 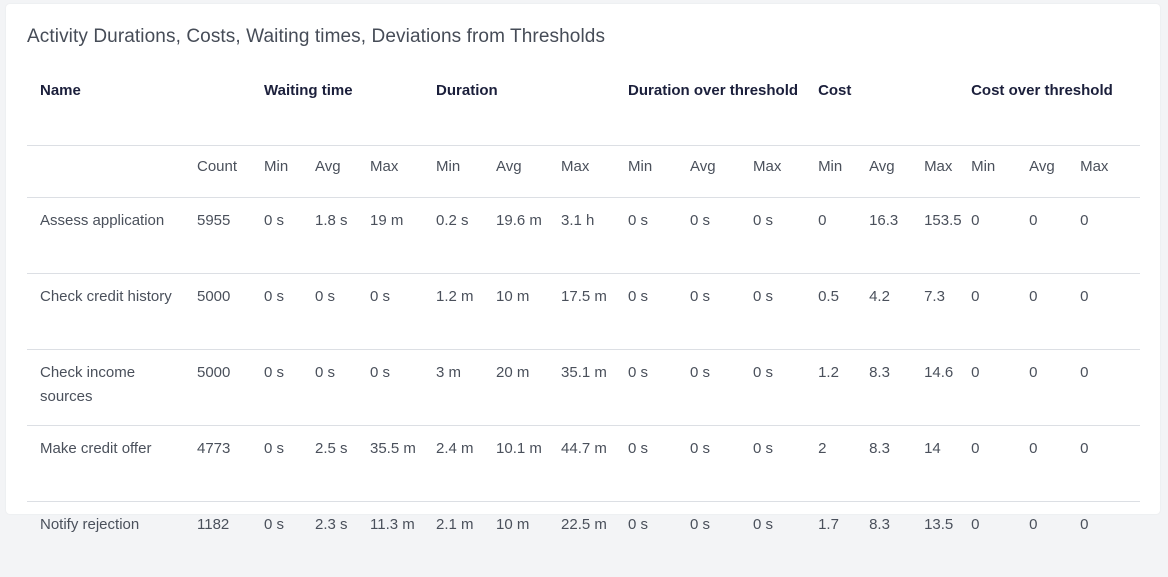 I want to click on table-cell: 0.2 s, so click(x=453, y=236).